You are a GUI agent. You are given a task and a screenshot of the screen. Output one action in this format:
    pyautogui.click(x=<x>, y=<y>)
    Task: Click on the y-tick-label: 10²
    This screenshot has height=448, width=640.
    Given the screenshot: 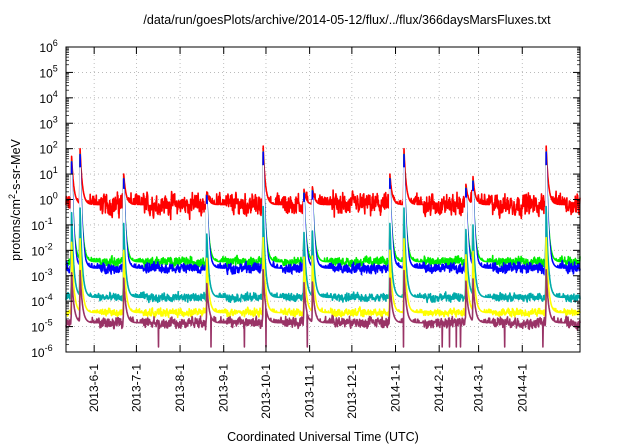 What is the action you would take?
    pyautogui.click(x=48, y=148)
    